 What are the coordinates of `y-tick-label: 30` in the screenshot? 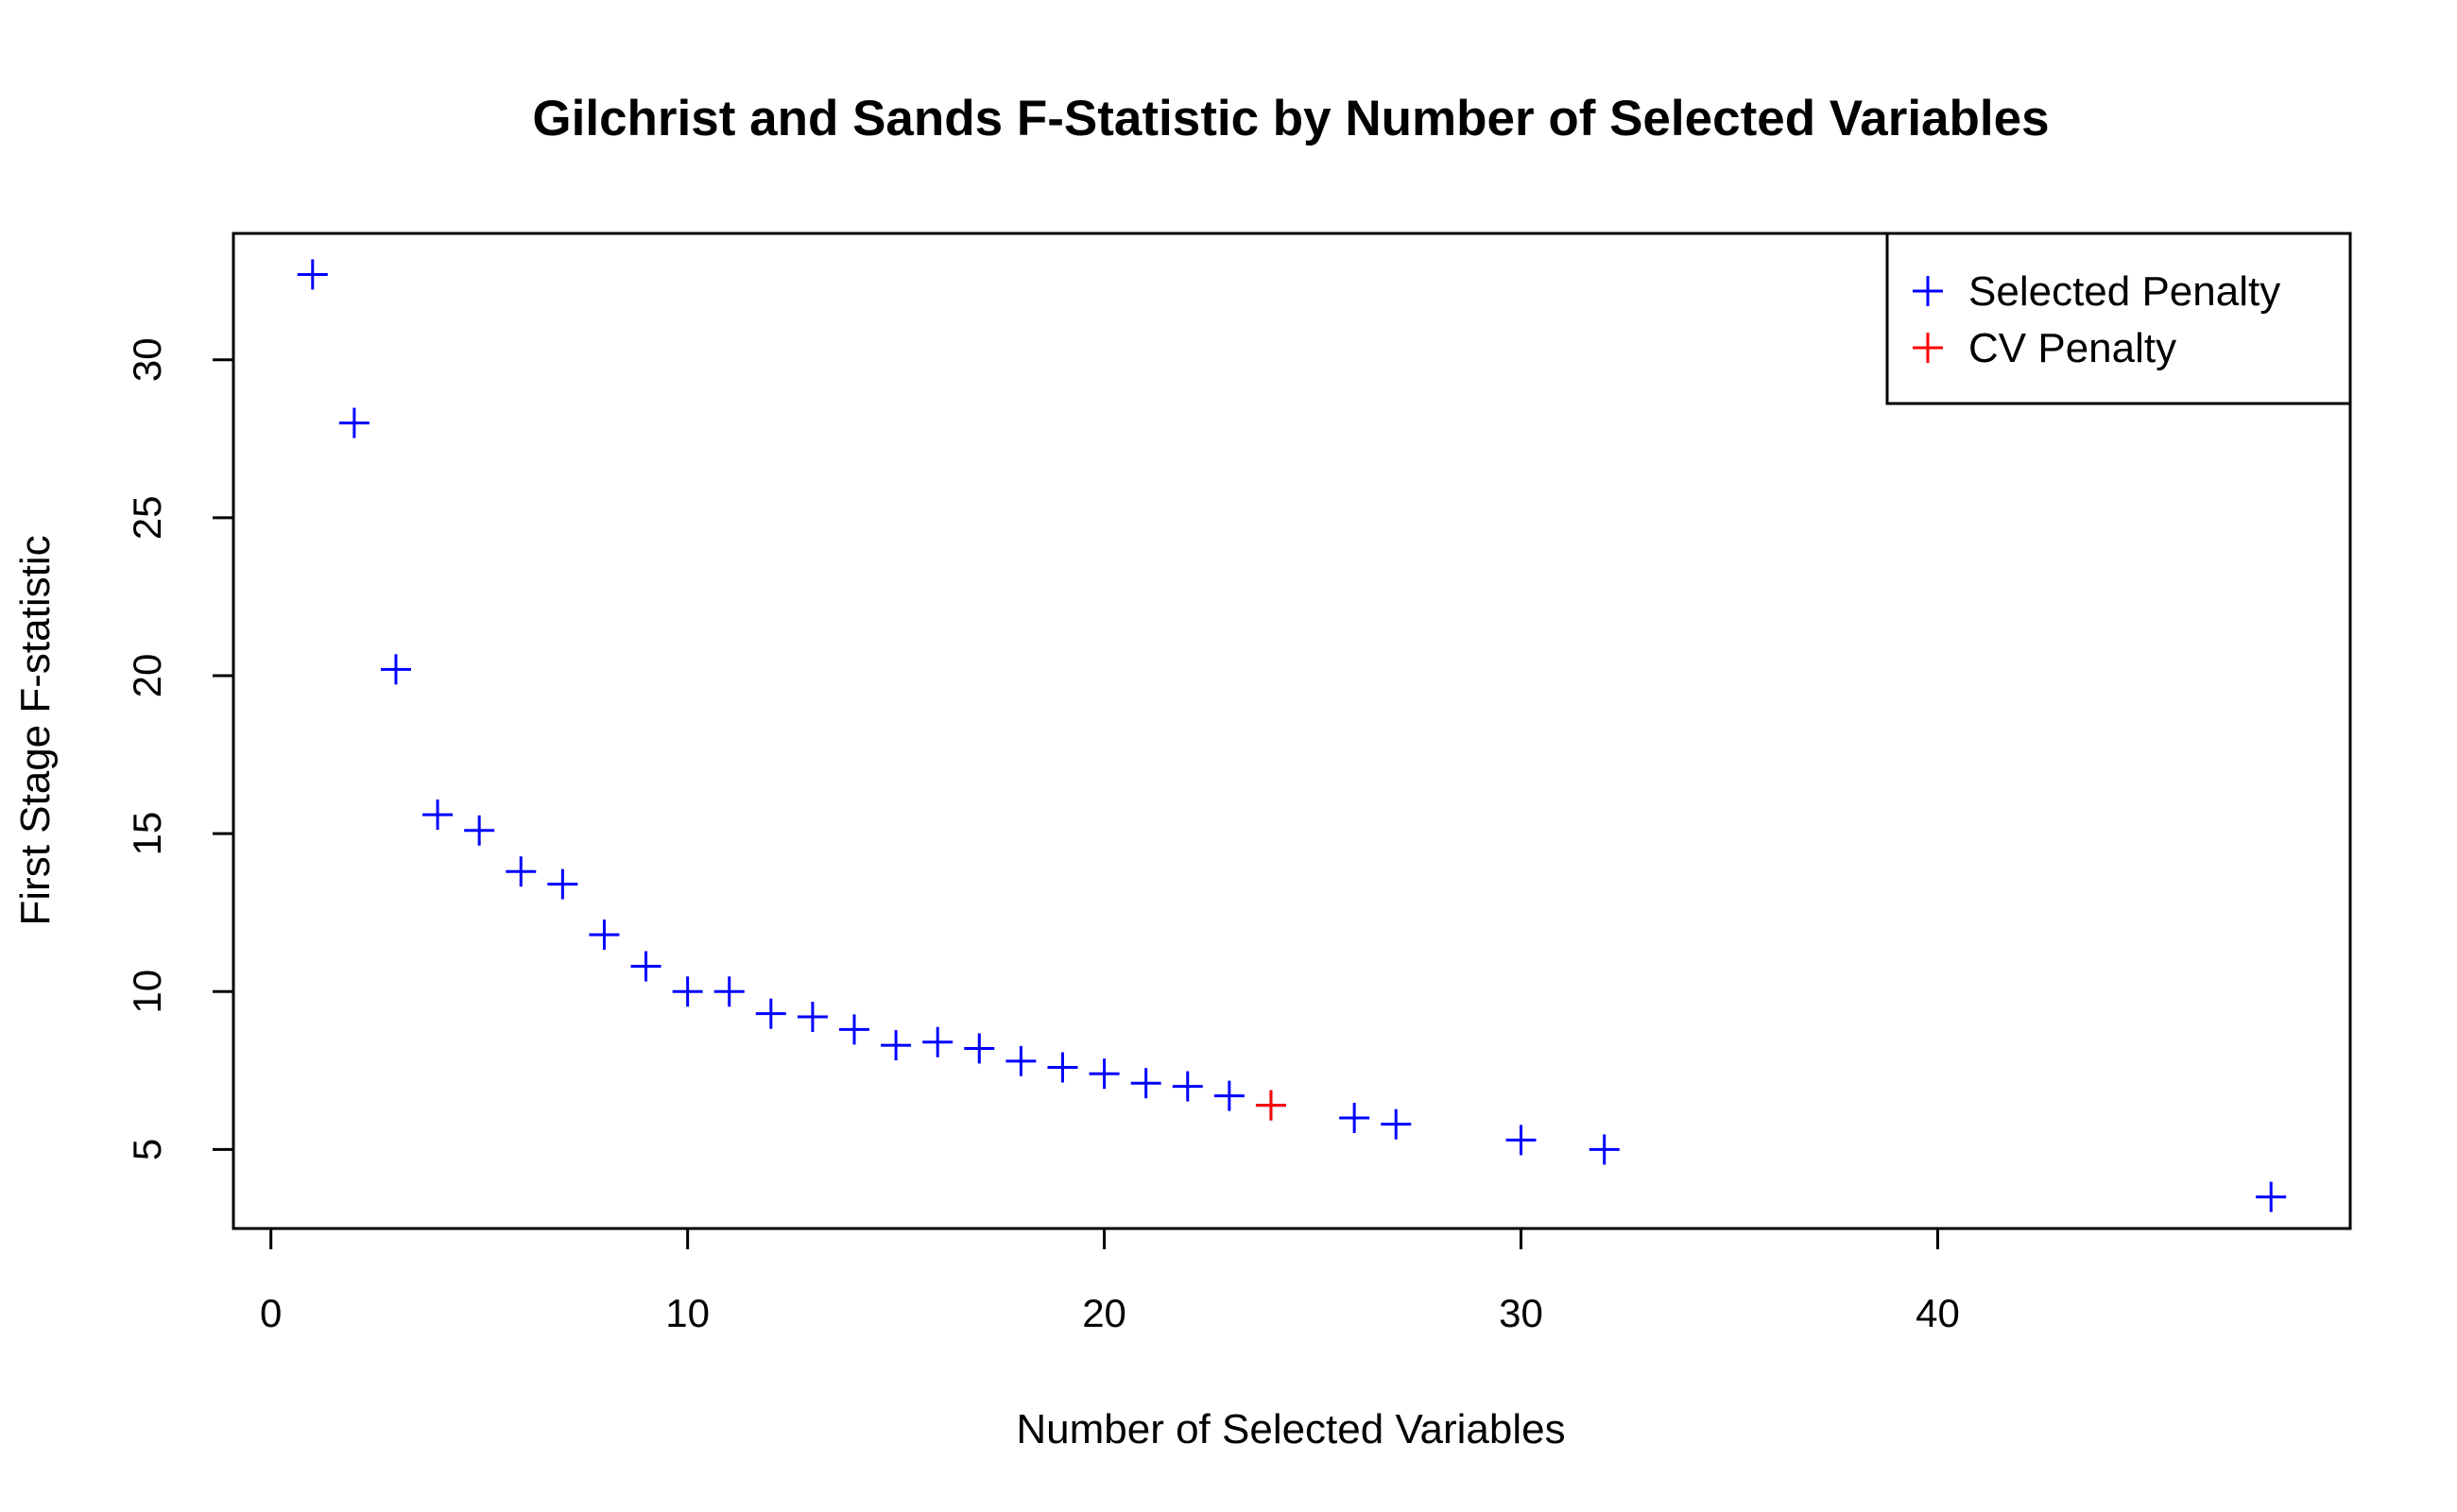 It's located at (147, 359).